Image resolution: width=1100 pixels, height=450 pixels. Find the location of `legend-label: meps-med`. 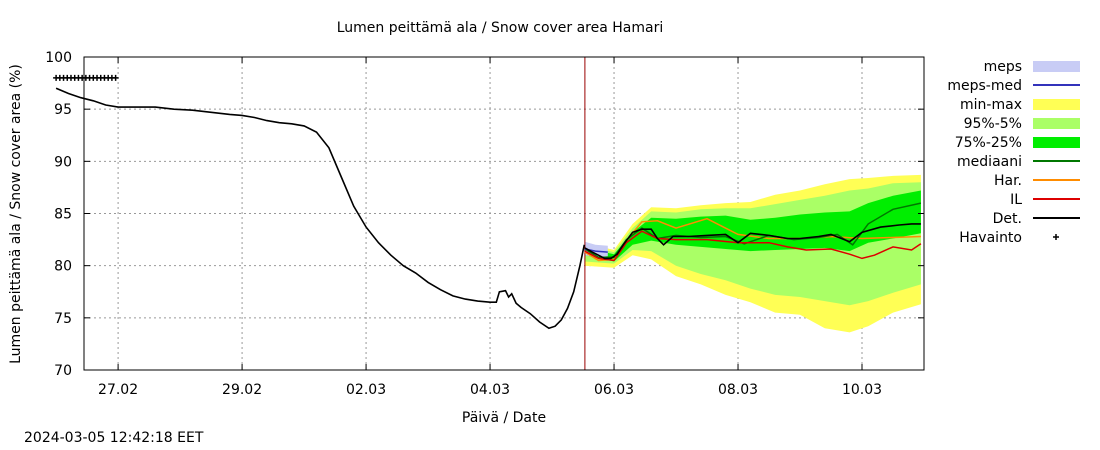

legend-label: meps-med is located at coordinates (984, 86).